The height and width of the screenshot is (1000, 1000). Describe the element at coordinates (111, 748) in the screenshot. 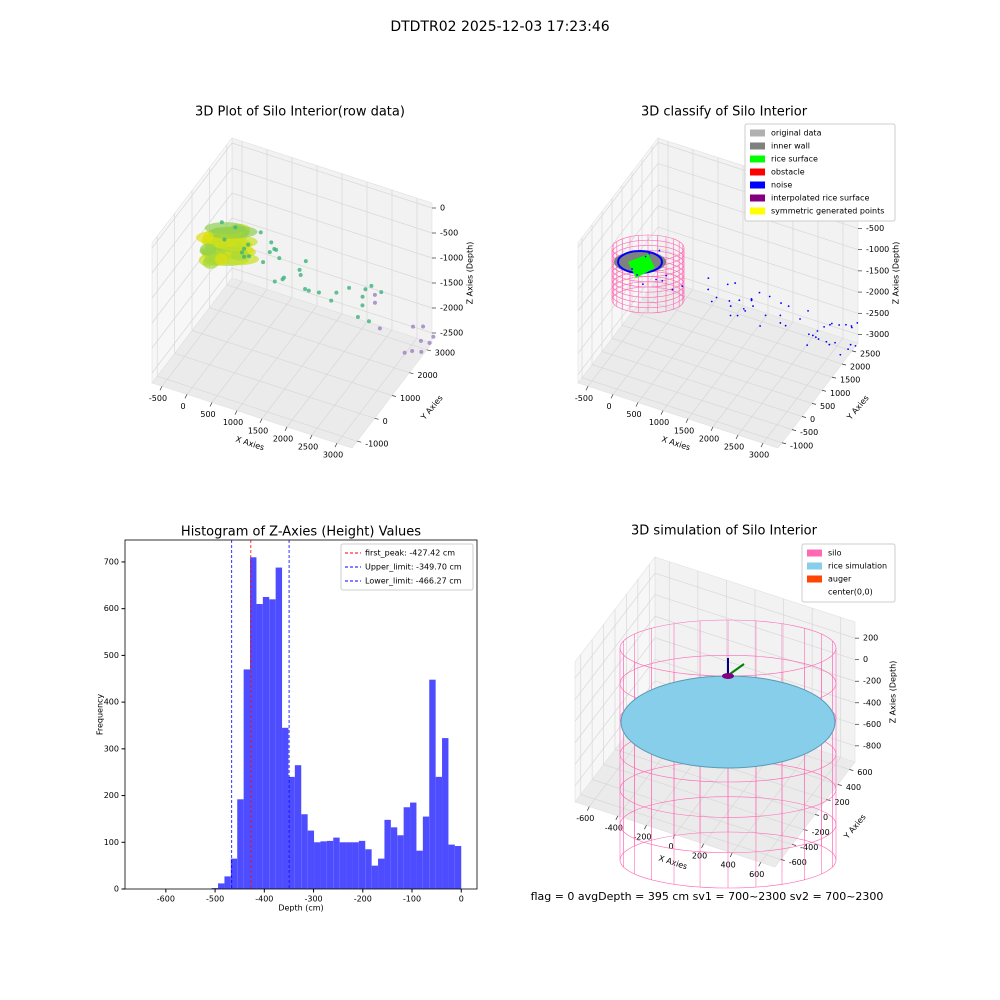

I see `y-tick-label: 300` at that location.